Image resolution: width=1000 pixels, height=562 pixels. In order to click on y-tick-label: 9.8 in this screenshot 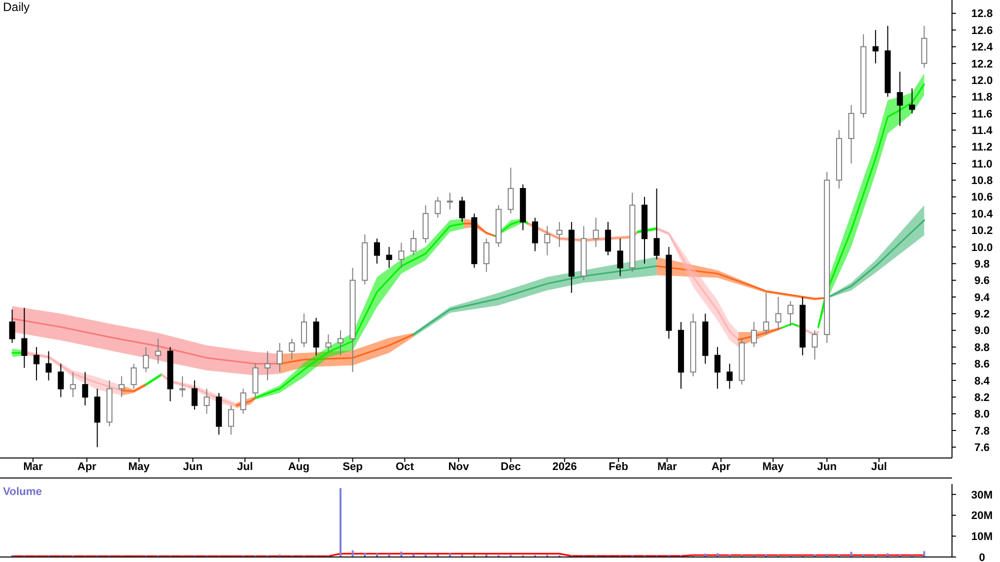, I will do `click(982, 264)`.